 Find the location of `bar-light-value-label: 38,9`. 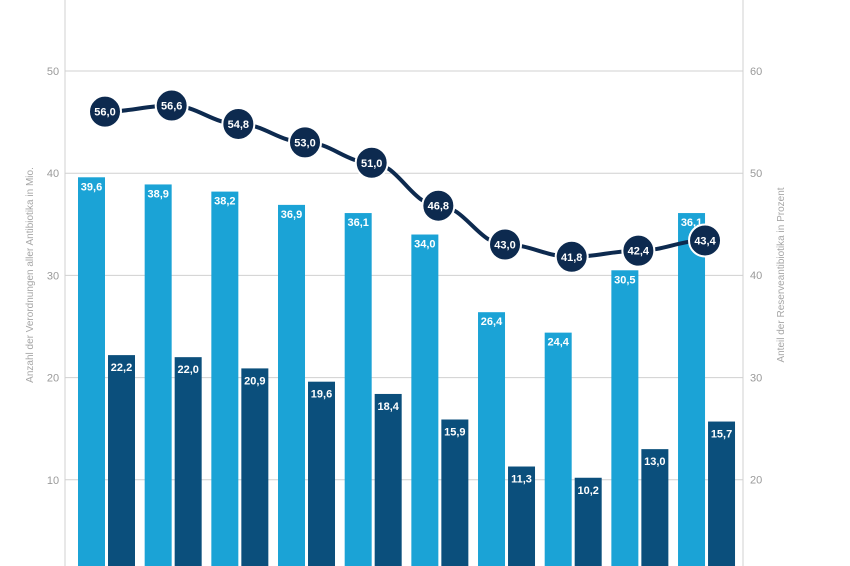

bar-light-value-label: 38,9 is located at coordinates (157, 194).